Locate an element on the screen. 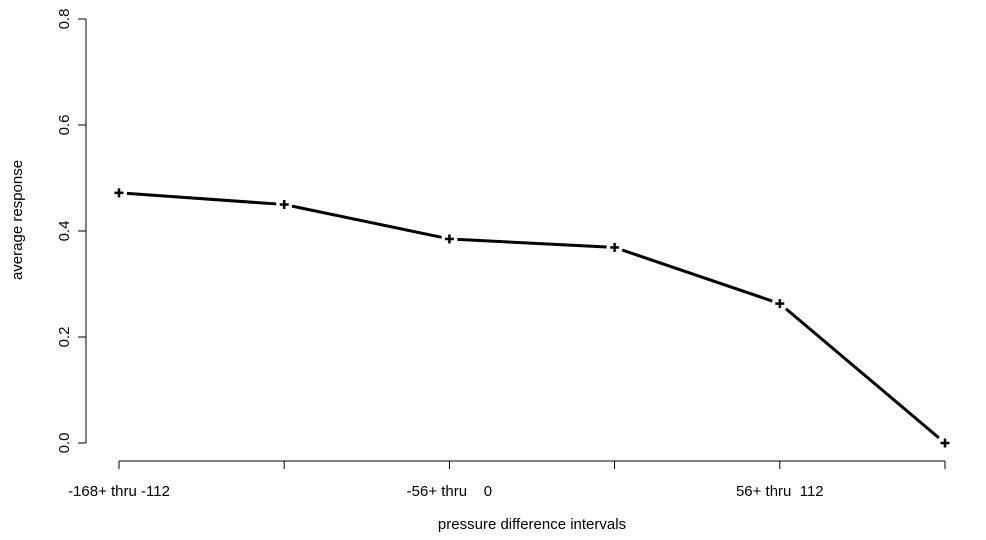 The width and height of the screenshot is (986, 540). x-tick-label: -168+ thru -112 is located at coordinates (119, 491).